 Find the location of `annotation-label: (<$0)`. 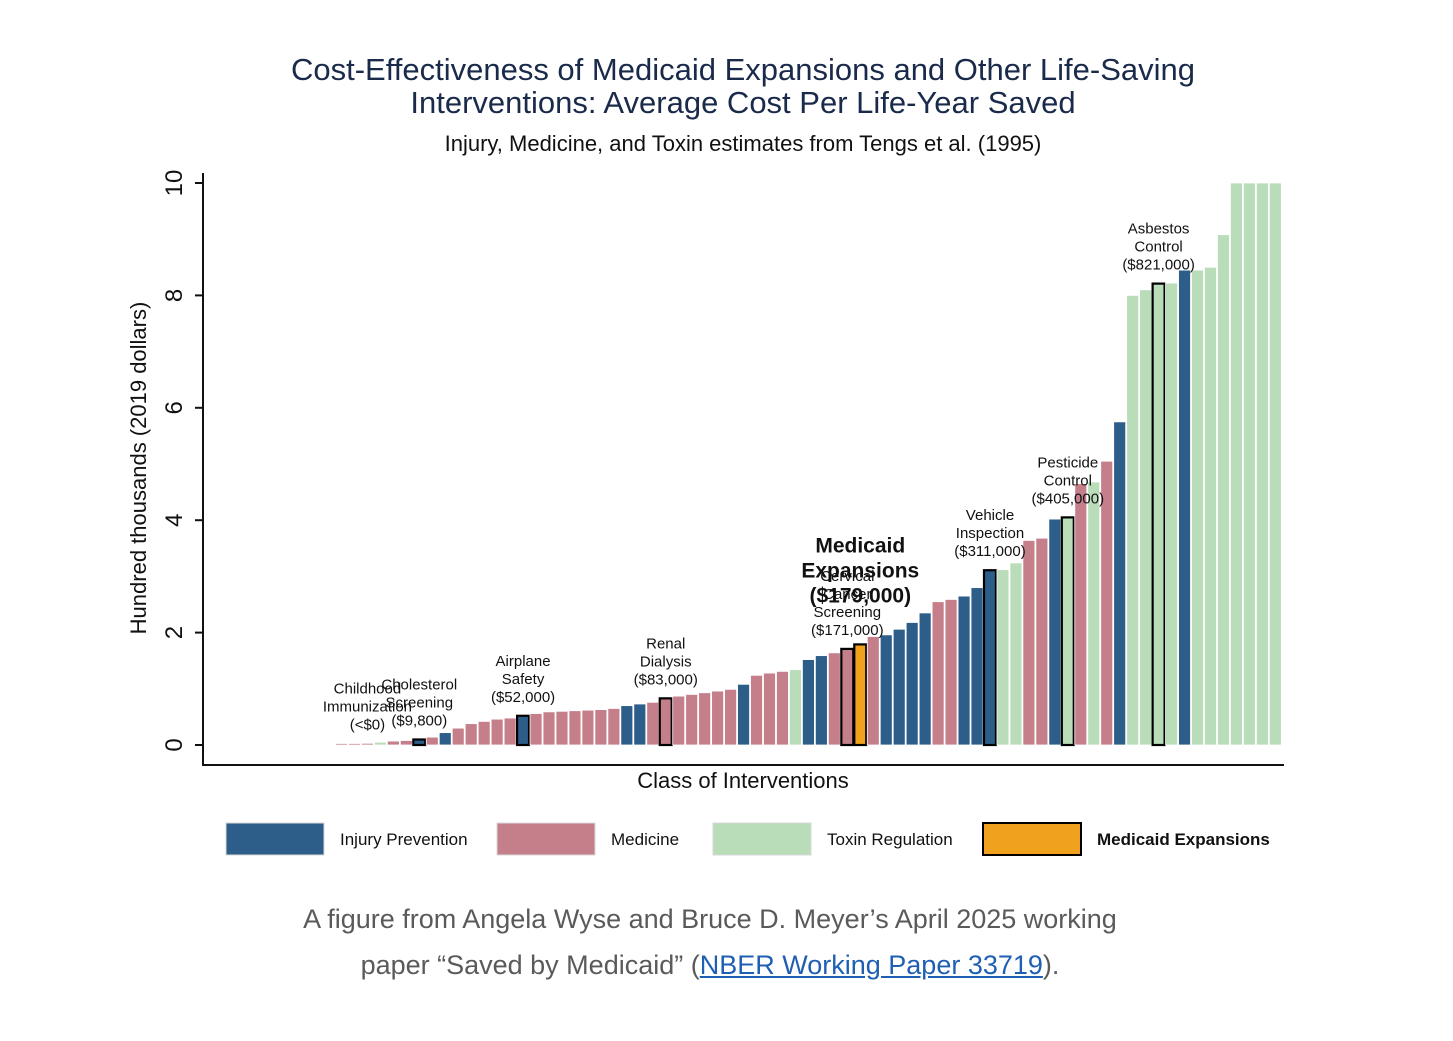

annotation-label: (<$0) is located at coordinates (367, 724).